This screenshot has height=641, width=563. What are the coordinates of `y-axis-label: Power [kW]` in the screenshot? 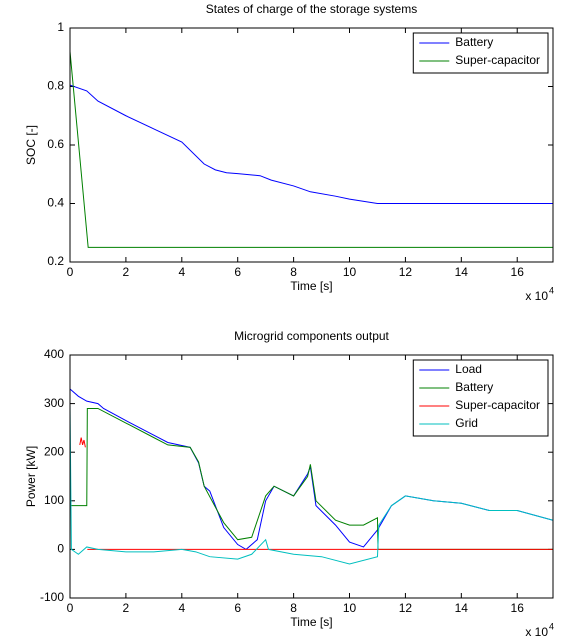 It's located at (31, 476).